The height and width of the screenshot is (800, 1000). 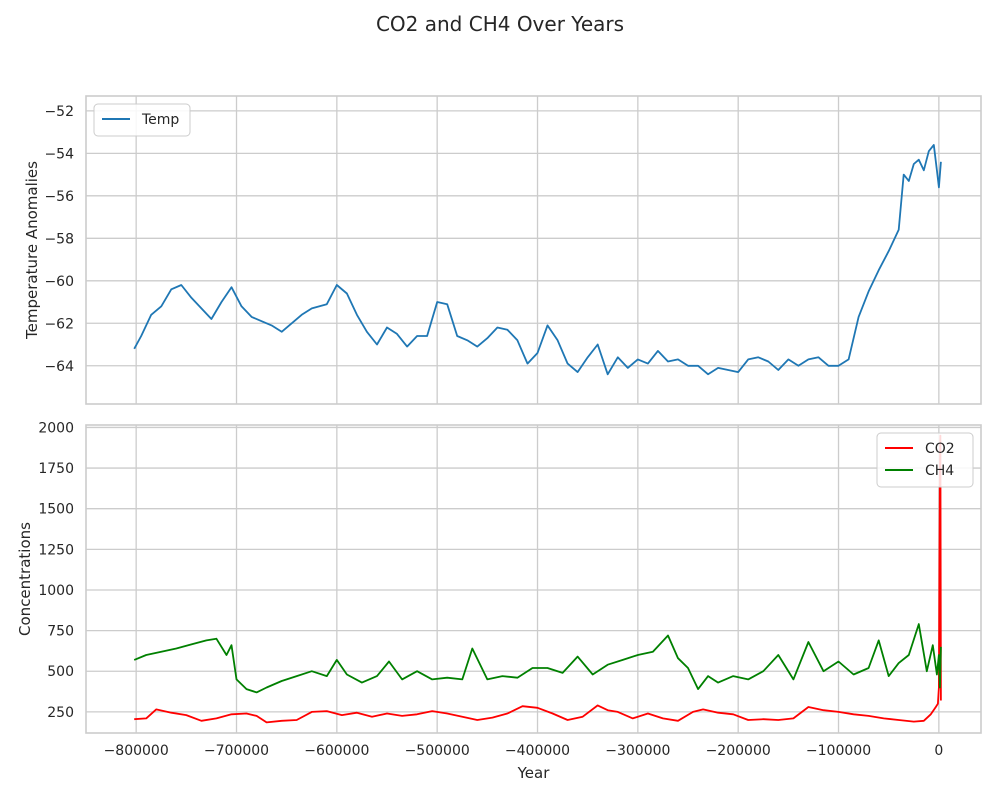 I want to click on y-tick-label: 1750, so click(x=56, y=469).